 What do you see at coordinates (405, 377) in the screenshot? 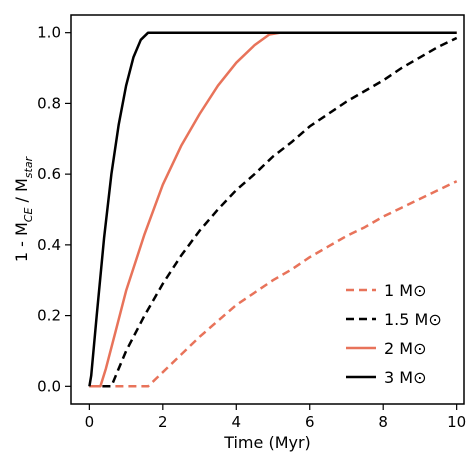
I see `legend-label: 3 M⊙` at bounding box center [405, 377].